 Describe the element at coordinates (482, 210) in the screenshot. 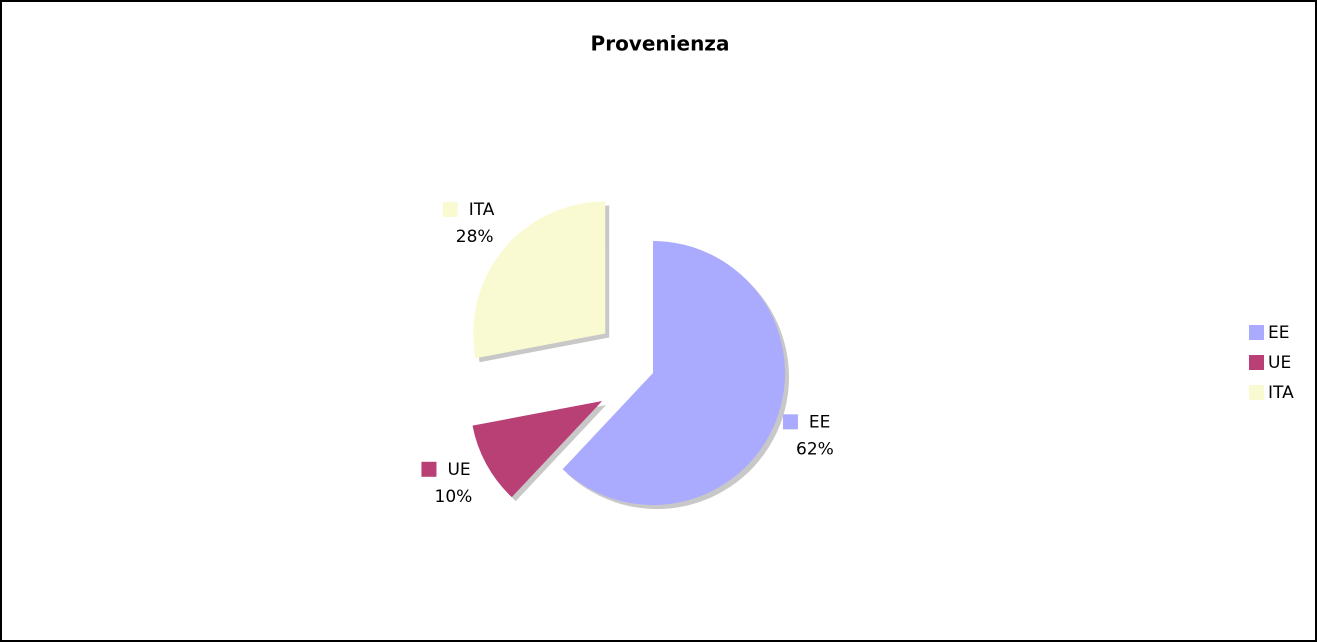

I see `slice-label: ITA` at that location.